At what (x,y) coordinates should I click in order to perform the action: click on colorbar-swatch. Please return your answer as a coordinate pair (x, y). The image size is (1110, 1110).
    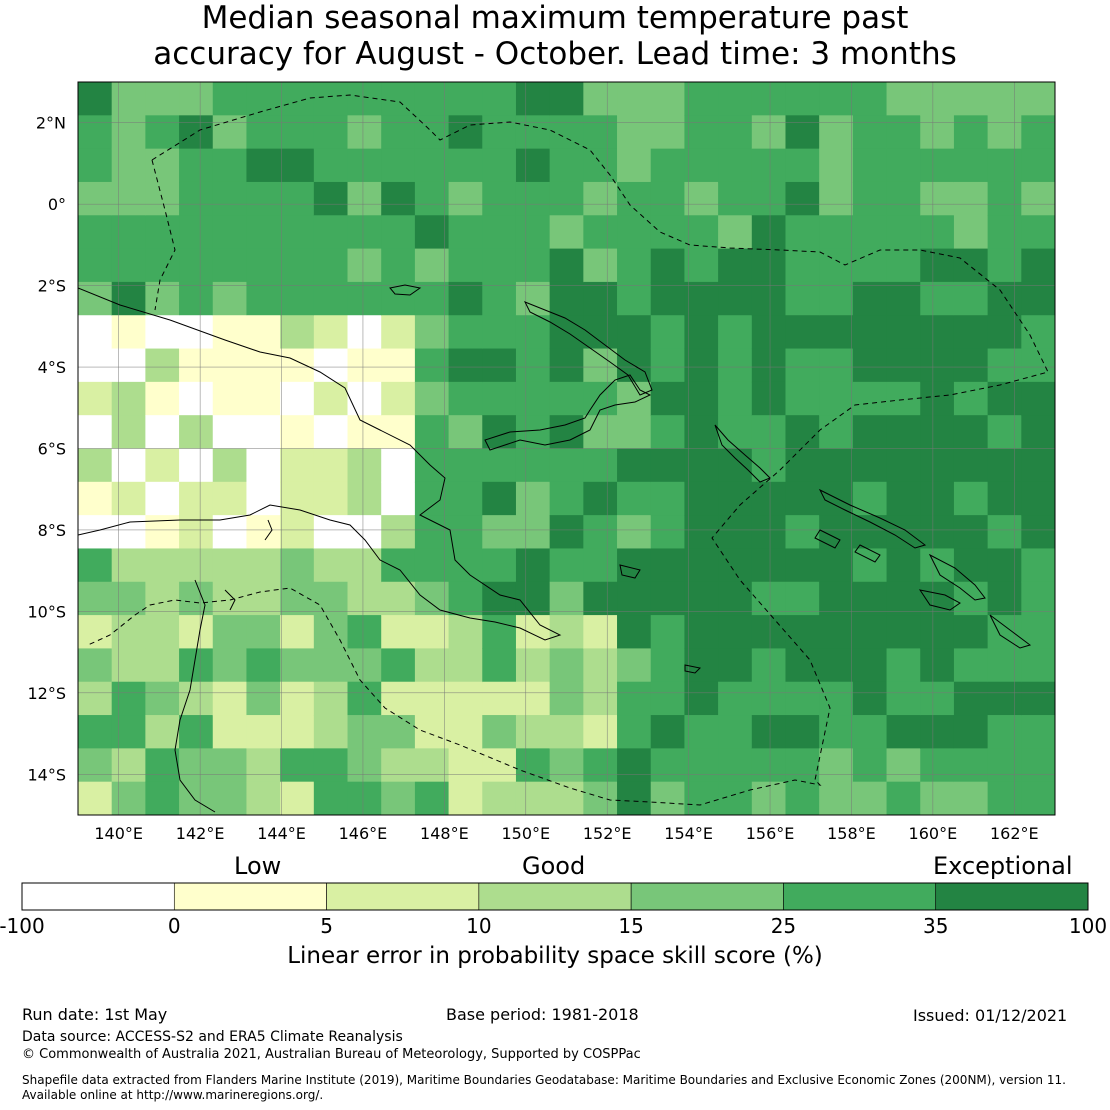
    Looking at the image, I should click on (403, 896).